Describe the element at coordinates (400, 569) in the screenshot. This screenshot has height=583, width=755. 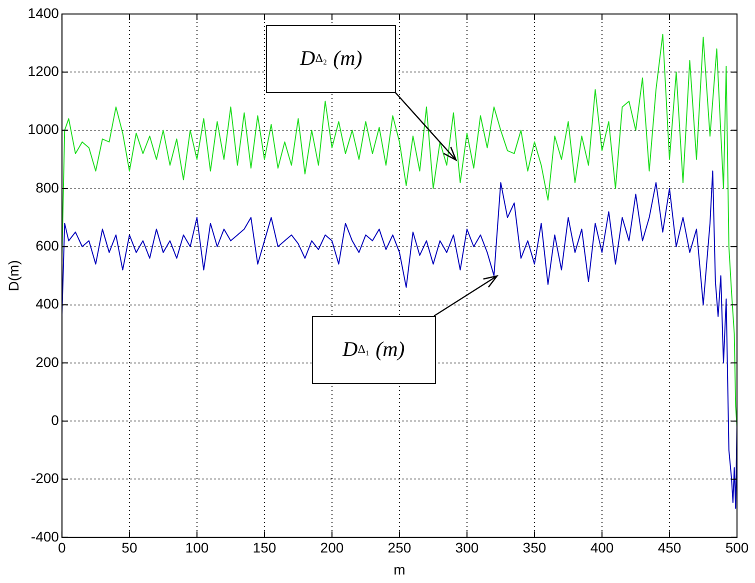
I see `x-axis-title: m` at that location.